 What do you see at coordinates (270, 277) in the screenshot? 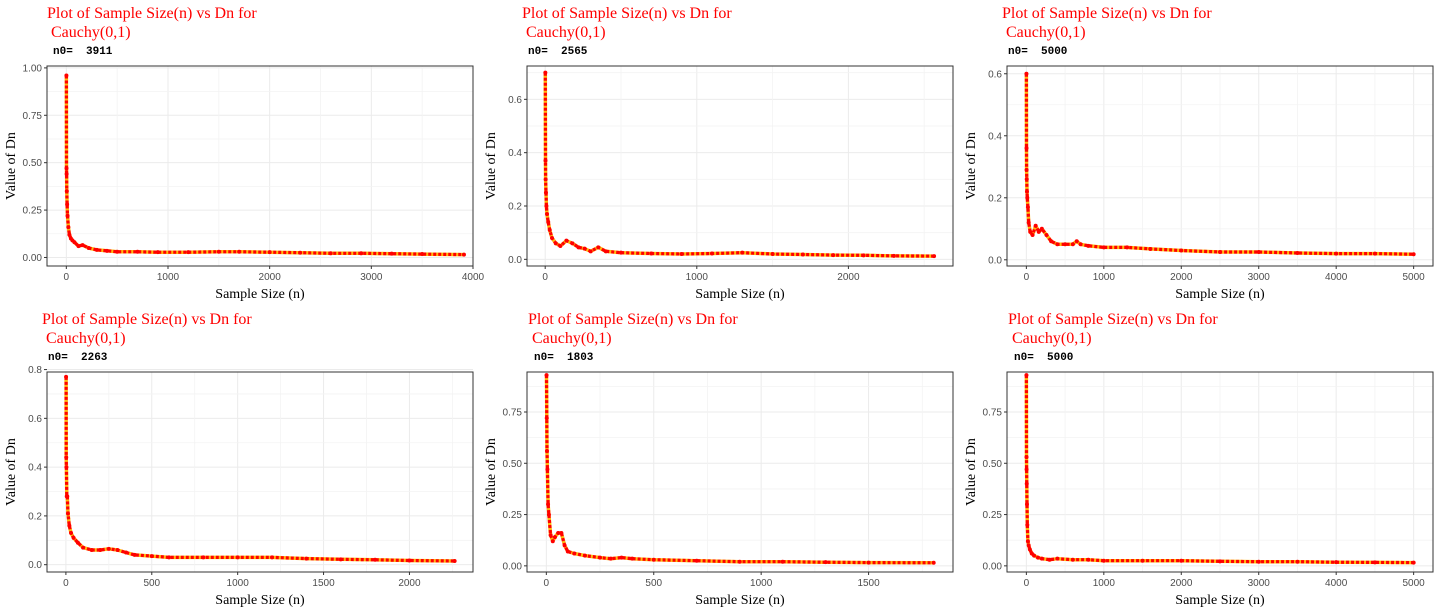
I see `x-tick-label: 2000` at bounding box center [270, 277].